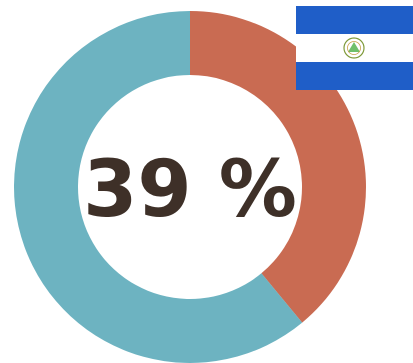  What do you see at coordinates (354, 76) in the screenshot?
I see `flag-bottom-stripe` at bounding box center [354, 76].